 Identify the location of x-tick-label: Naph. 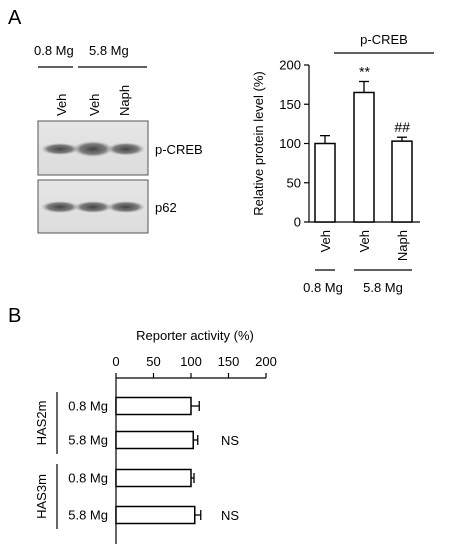
(402, 245).